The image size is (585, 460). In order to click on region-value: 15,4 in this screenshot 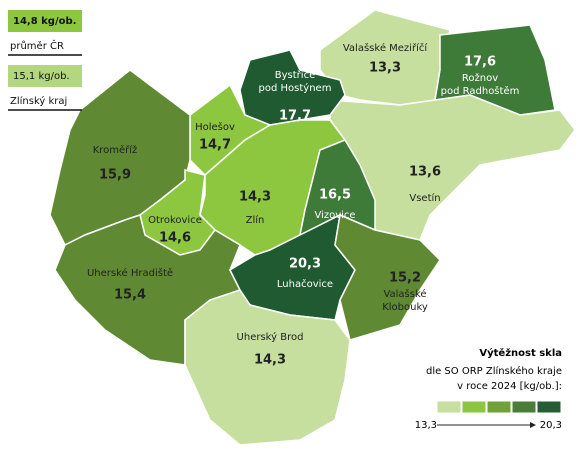, I will do `click(130, 295)`.